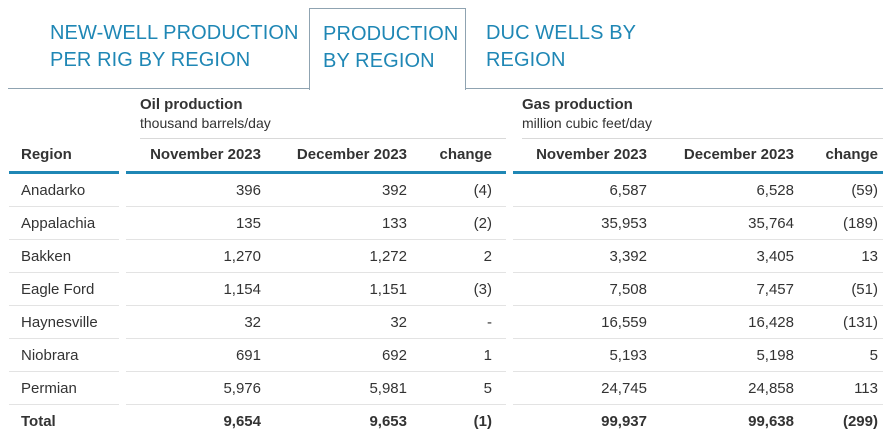  Describe the element at coordinates (775, 190) in the screenshot. I see `cell-gas-december-2023: 6,528` at that location.